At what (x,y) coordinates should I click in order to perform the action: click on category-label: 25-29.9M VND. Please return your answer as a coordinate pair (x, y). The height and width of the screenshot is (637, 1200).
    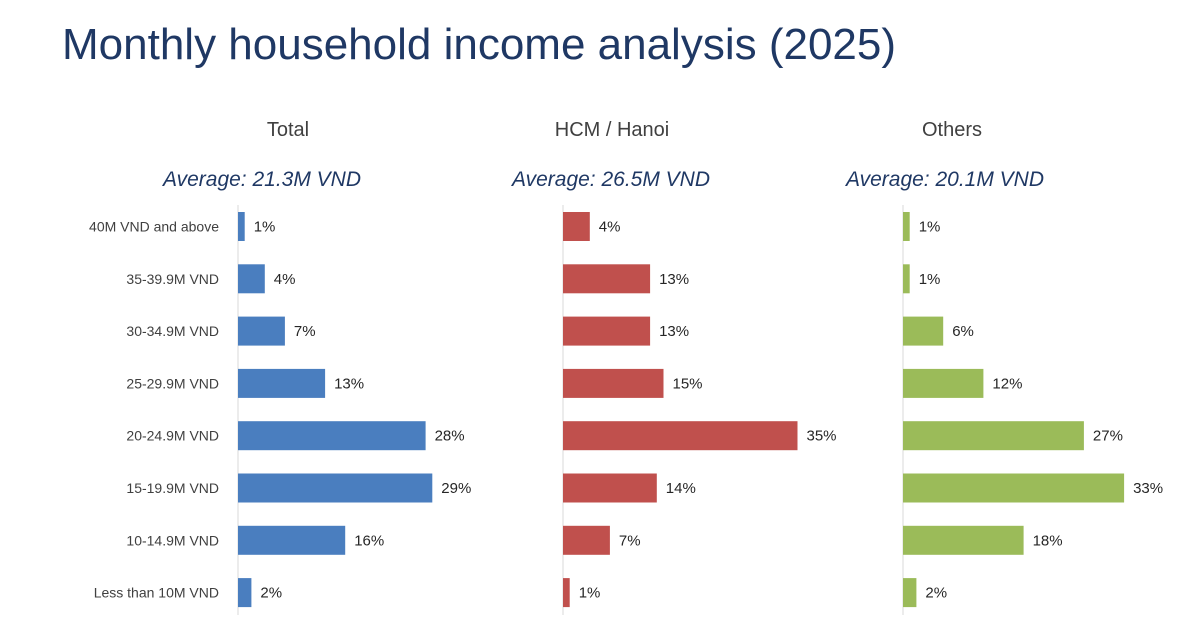
    Looking at the image, I should click on (172, 383).